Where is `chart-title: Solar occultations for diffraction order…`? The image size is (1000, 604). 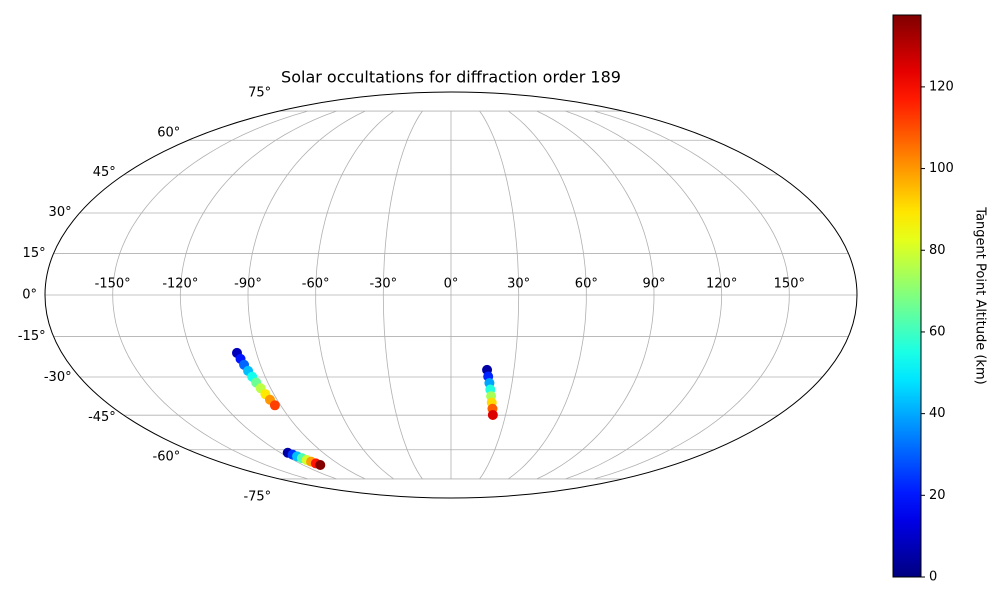
chart-title: Solar occultations for diffraction order… is located at coordinates (451, 77).